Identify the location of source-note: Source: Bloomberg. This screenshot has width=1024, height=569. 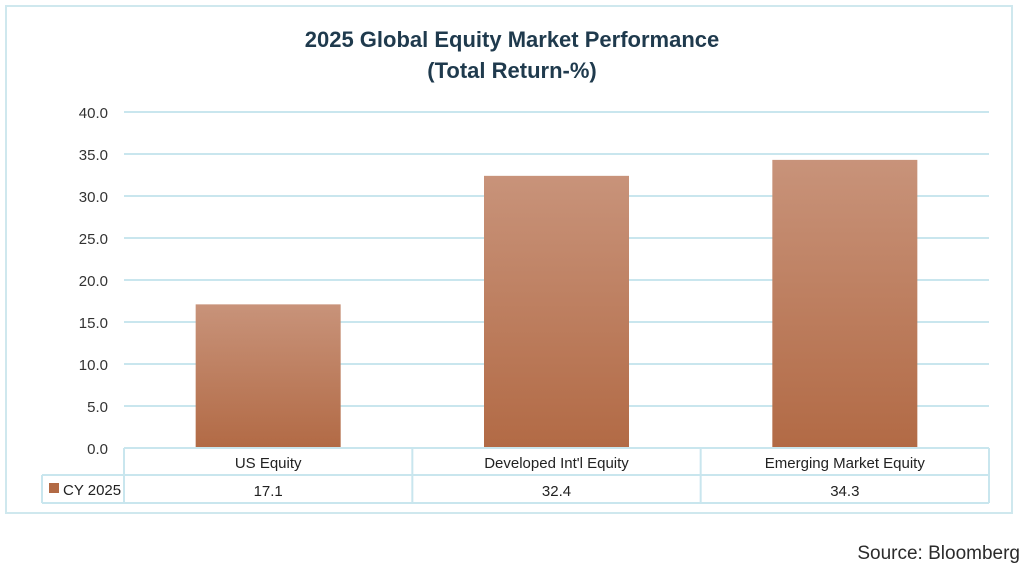
(938, 553).